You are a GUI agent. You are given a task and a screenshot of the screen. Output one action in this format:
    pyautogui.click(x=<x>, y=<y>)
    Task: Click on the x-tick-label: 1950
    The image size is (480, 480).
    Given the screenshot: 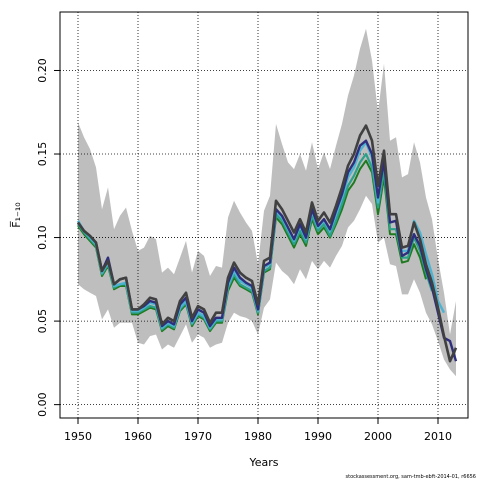 What is the action you would take?
    pyautogui.click(x=78, y=436)
    